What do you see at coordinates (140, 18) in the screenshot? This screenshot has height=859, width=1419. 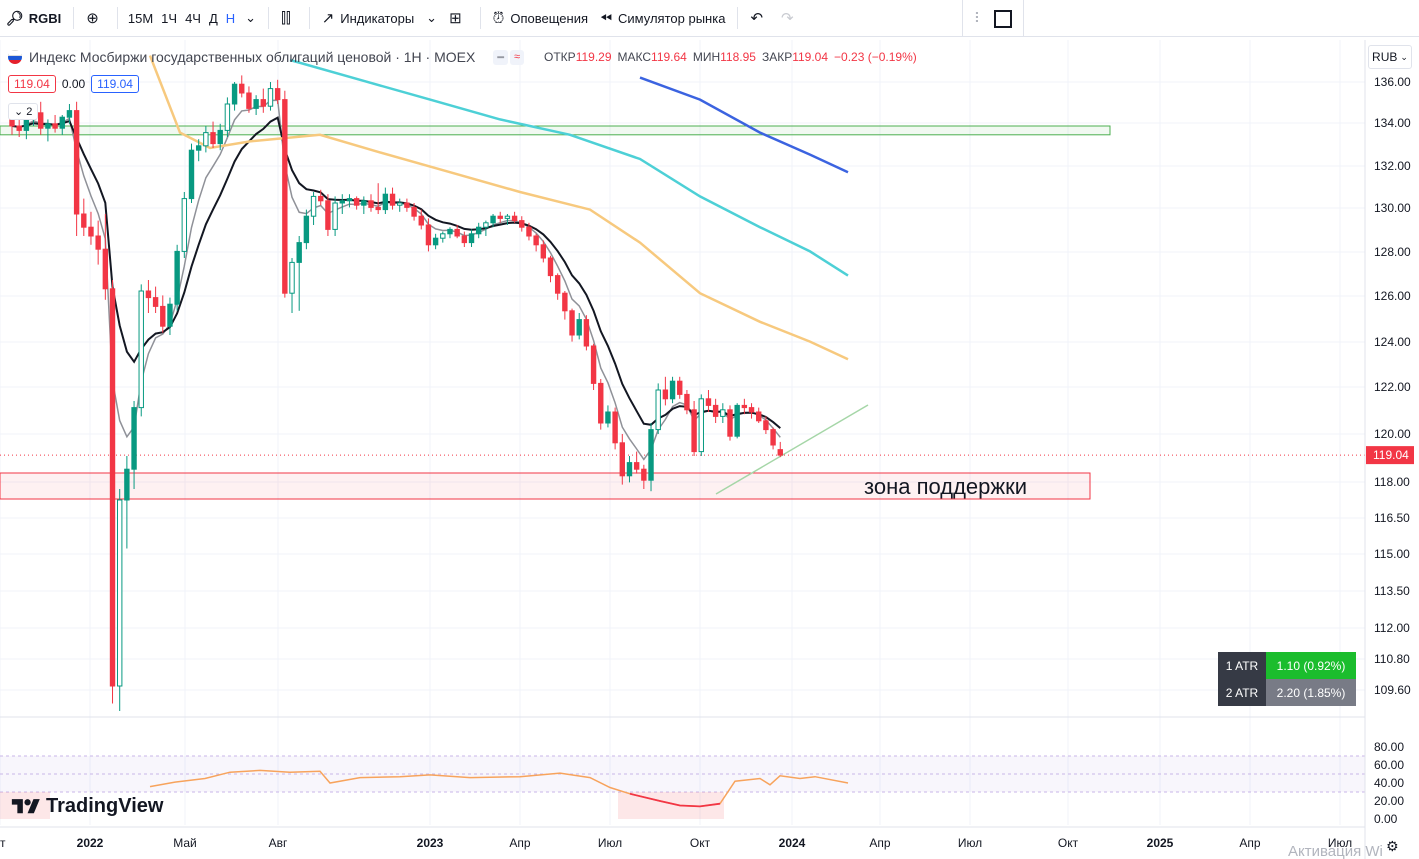 I see `interval-15m: 15M` at bounding box center [140, 18].